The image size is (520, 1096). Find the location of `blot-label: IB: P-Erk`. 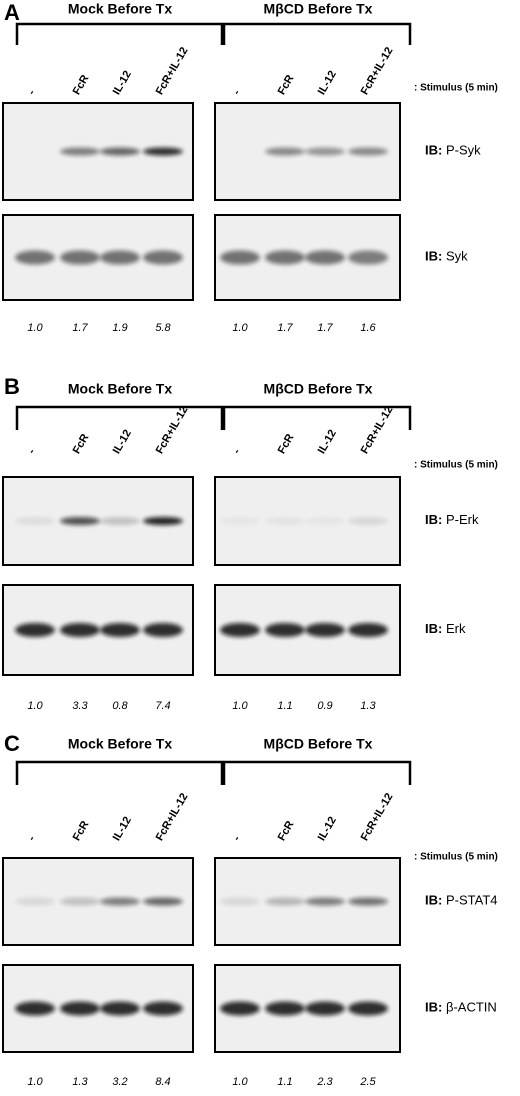

blot-label: IB: P-Erk is located at coordinates (452, 519).